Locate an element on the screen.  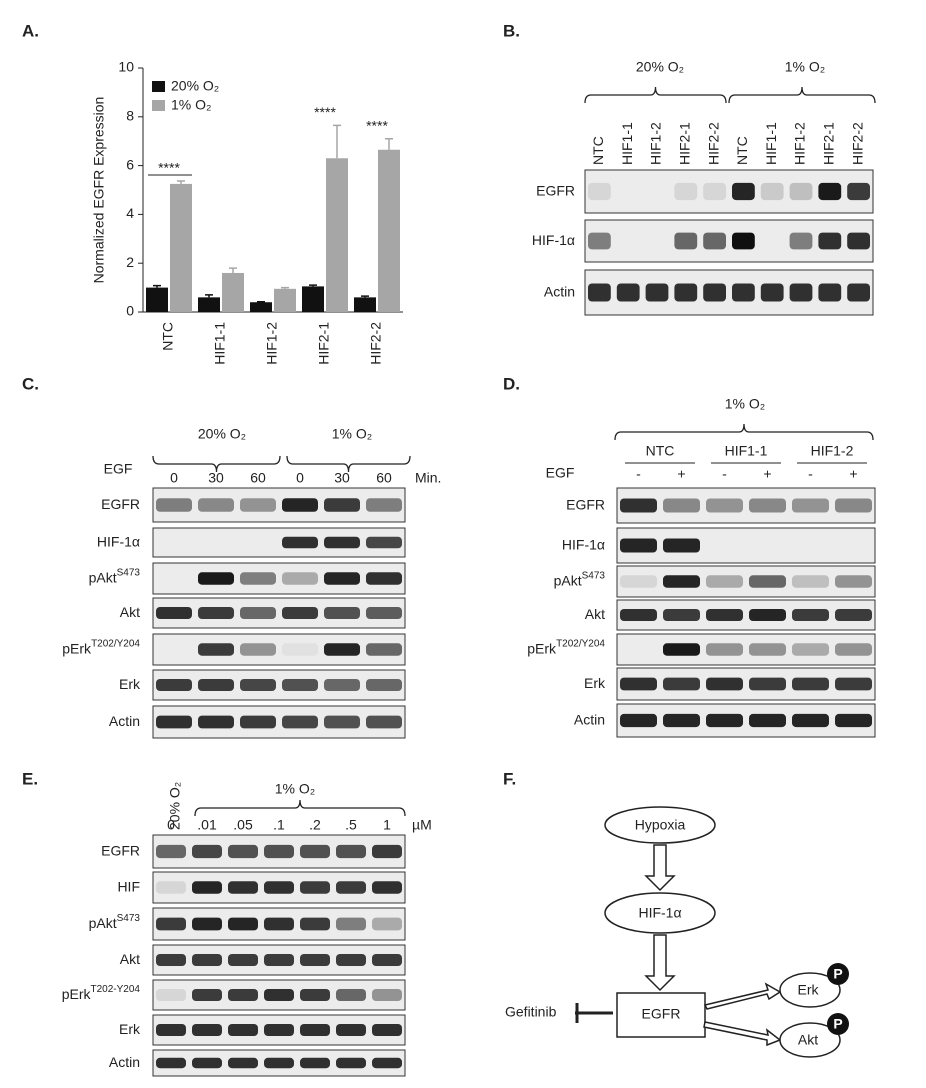
phospho-badge is located at coordinates (838, 974).